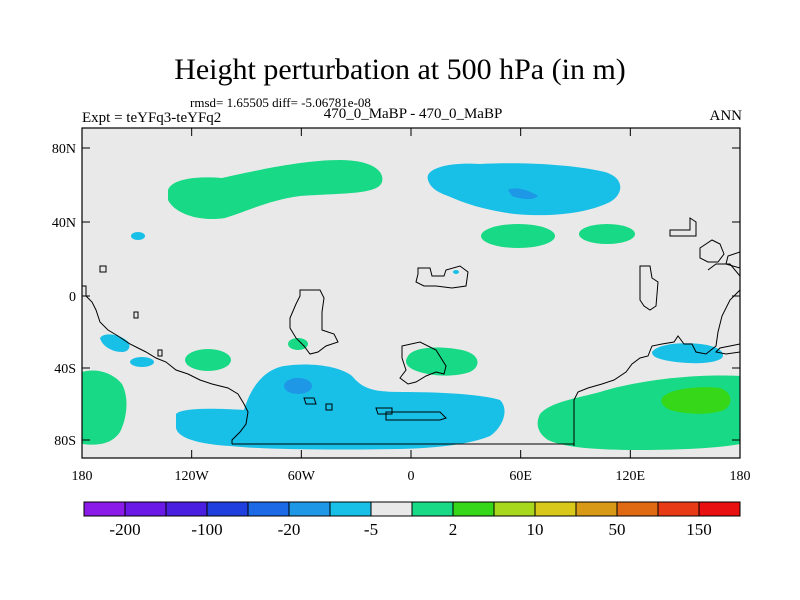 Image resolution: width=800 pixels, height=600 pixels. What do you see at coordinates (280, 102) in the screenshot?
I see `stats-label: rmsd= 1.65505 diff= -5.06781e-08` at bounding box center [280, 102].